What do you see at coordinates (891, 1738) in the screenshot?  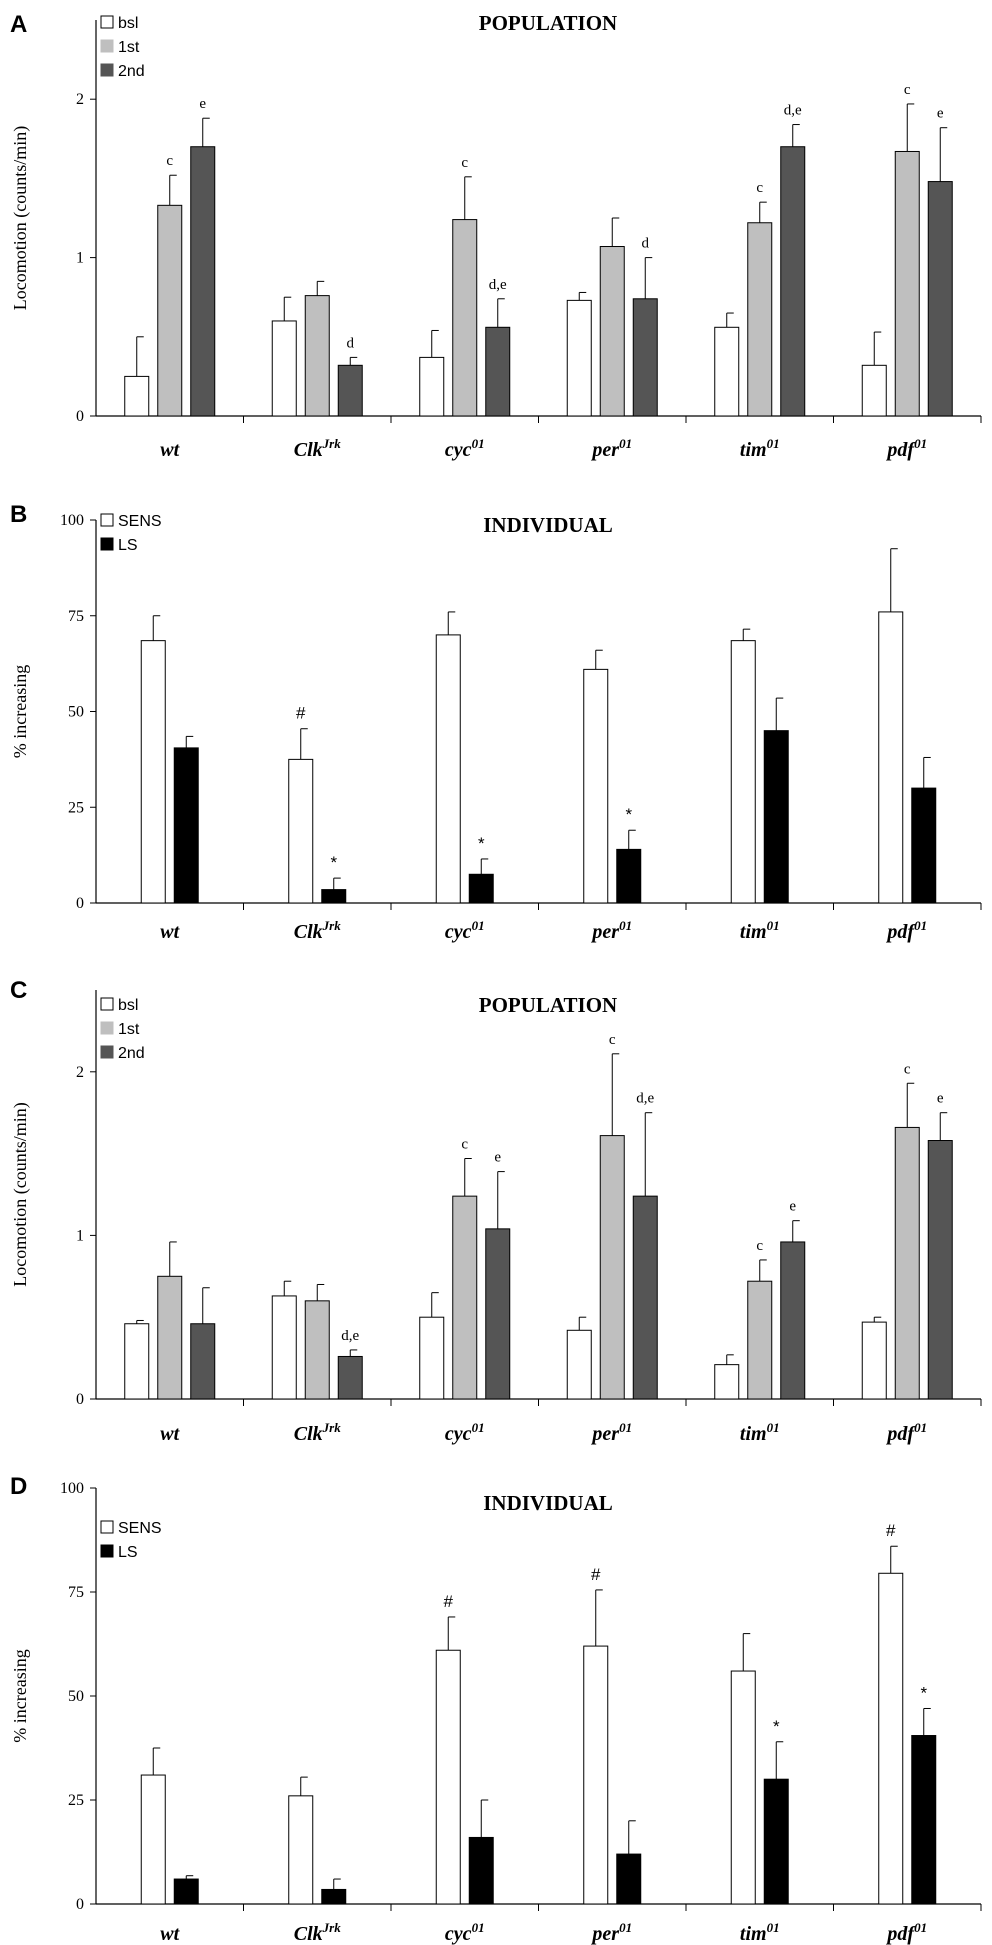 I see `bar-sens-pdf` at bounding box center [891, 1738].